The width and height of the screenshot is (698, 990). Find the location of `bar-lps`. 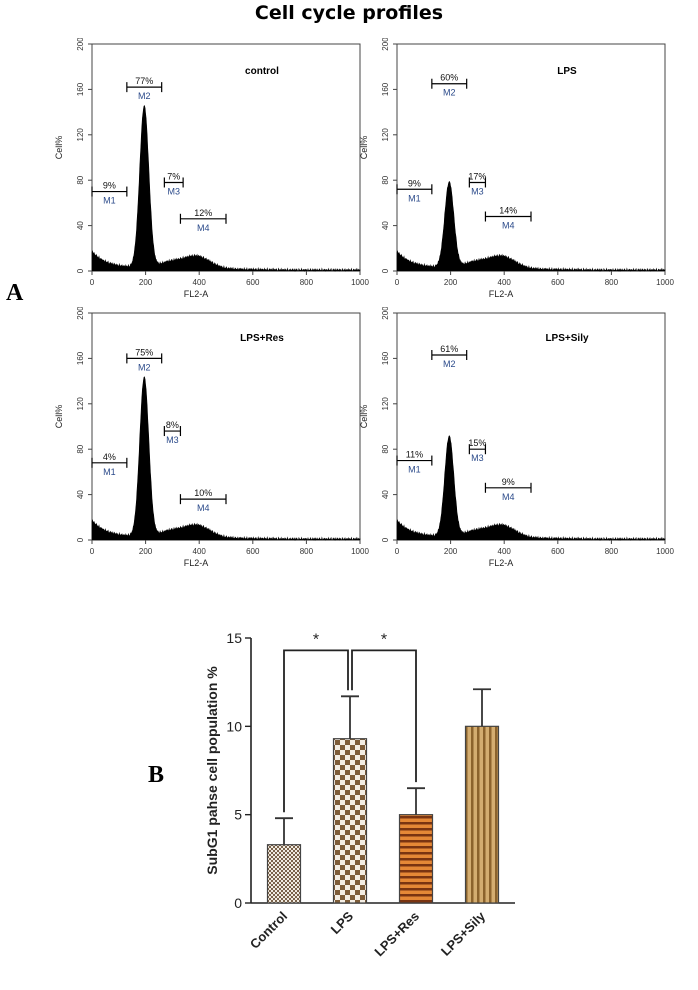

bar-lps is located at coordinates (350, 821).